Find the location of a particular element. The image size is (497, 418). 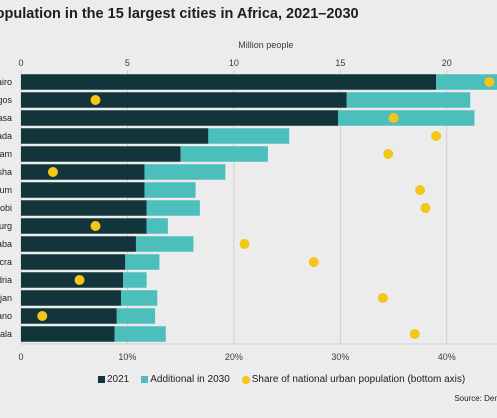

top-axis-tick: 15 is located at coordinates (340, 63).